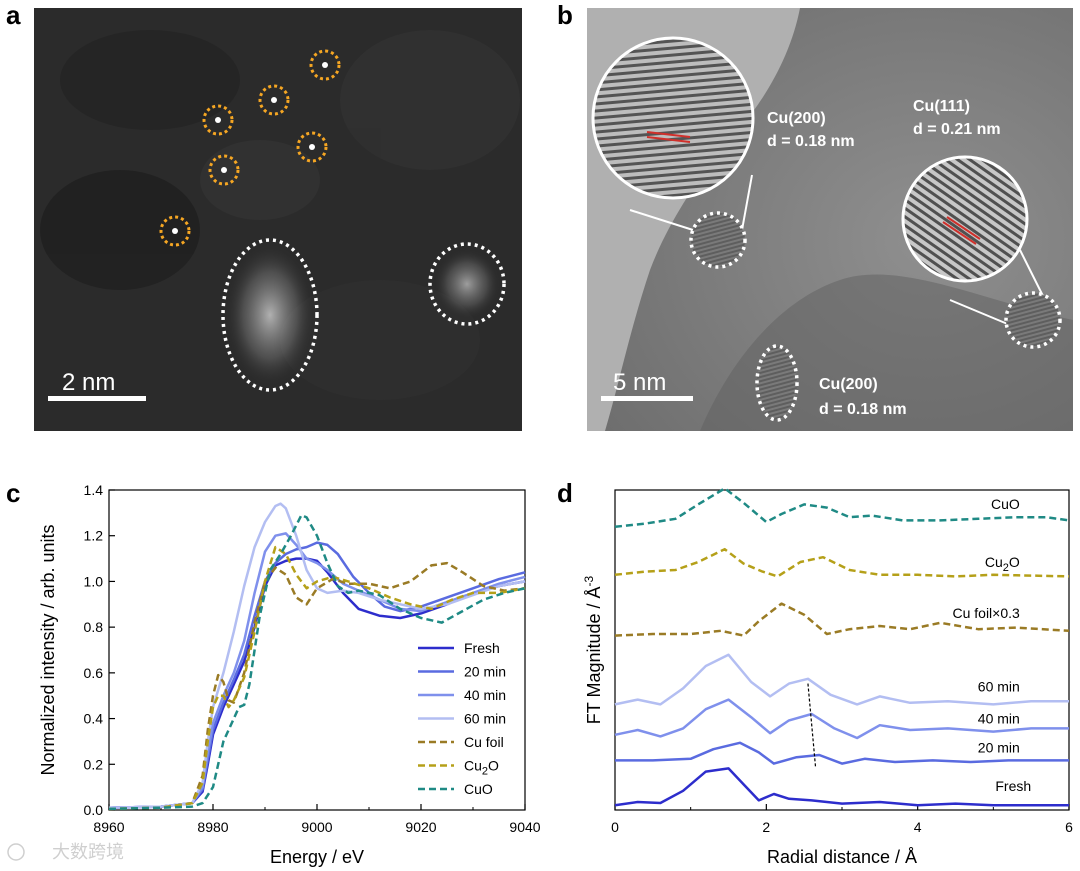 The width and height of the screenshot is (1080, 871). I want to click on panel-d-label: d, so click(565, 493).